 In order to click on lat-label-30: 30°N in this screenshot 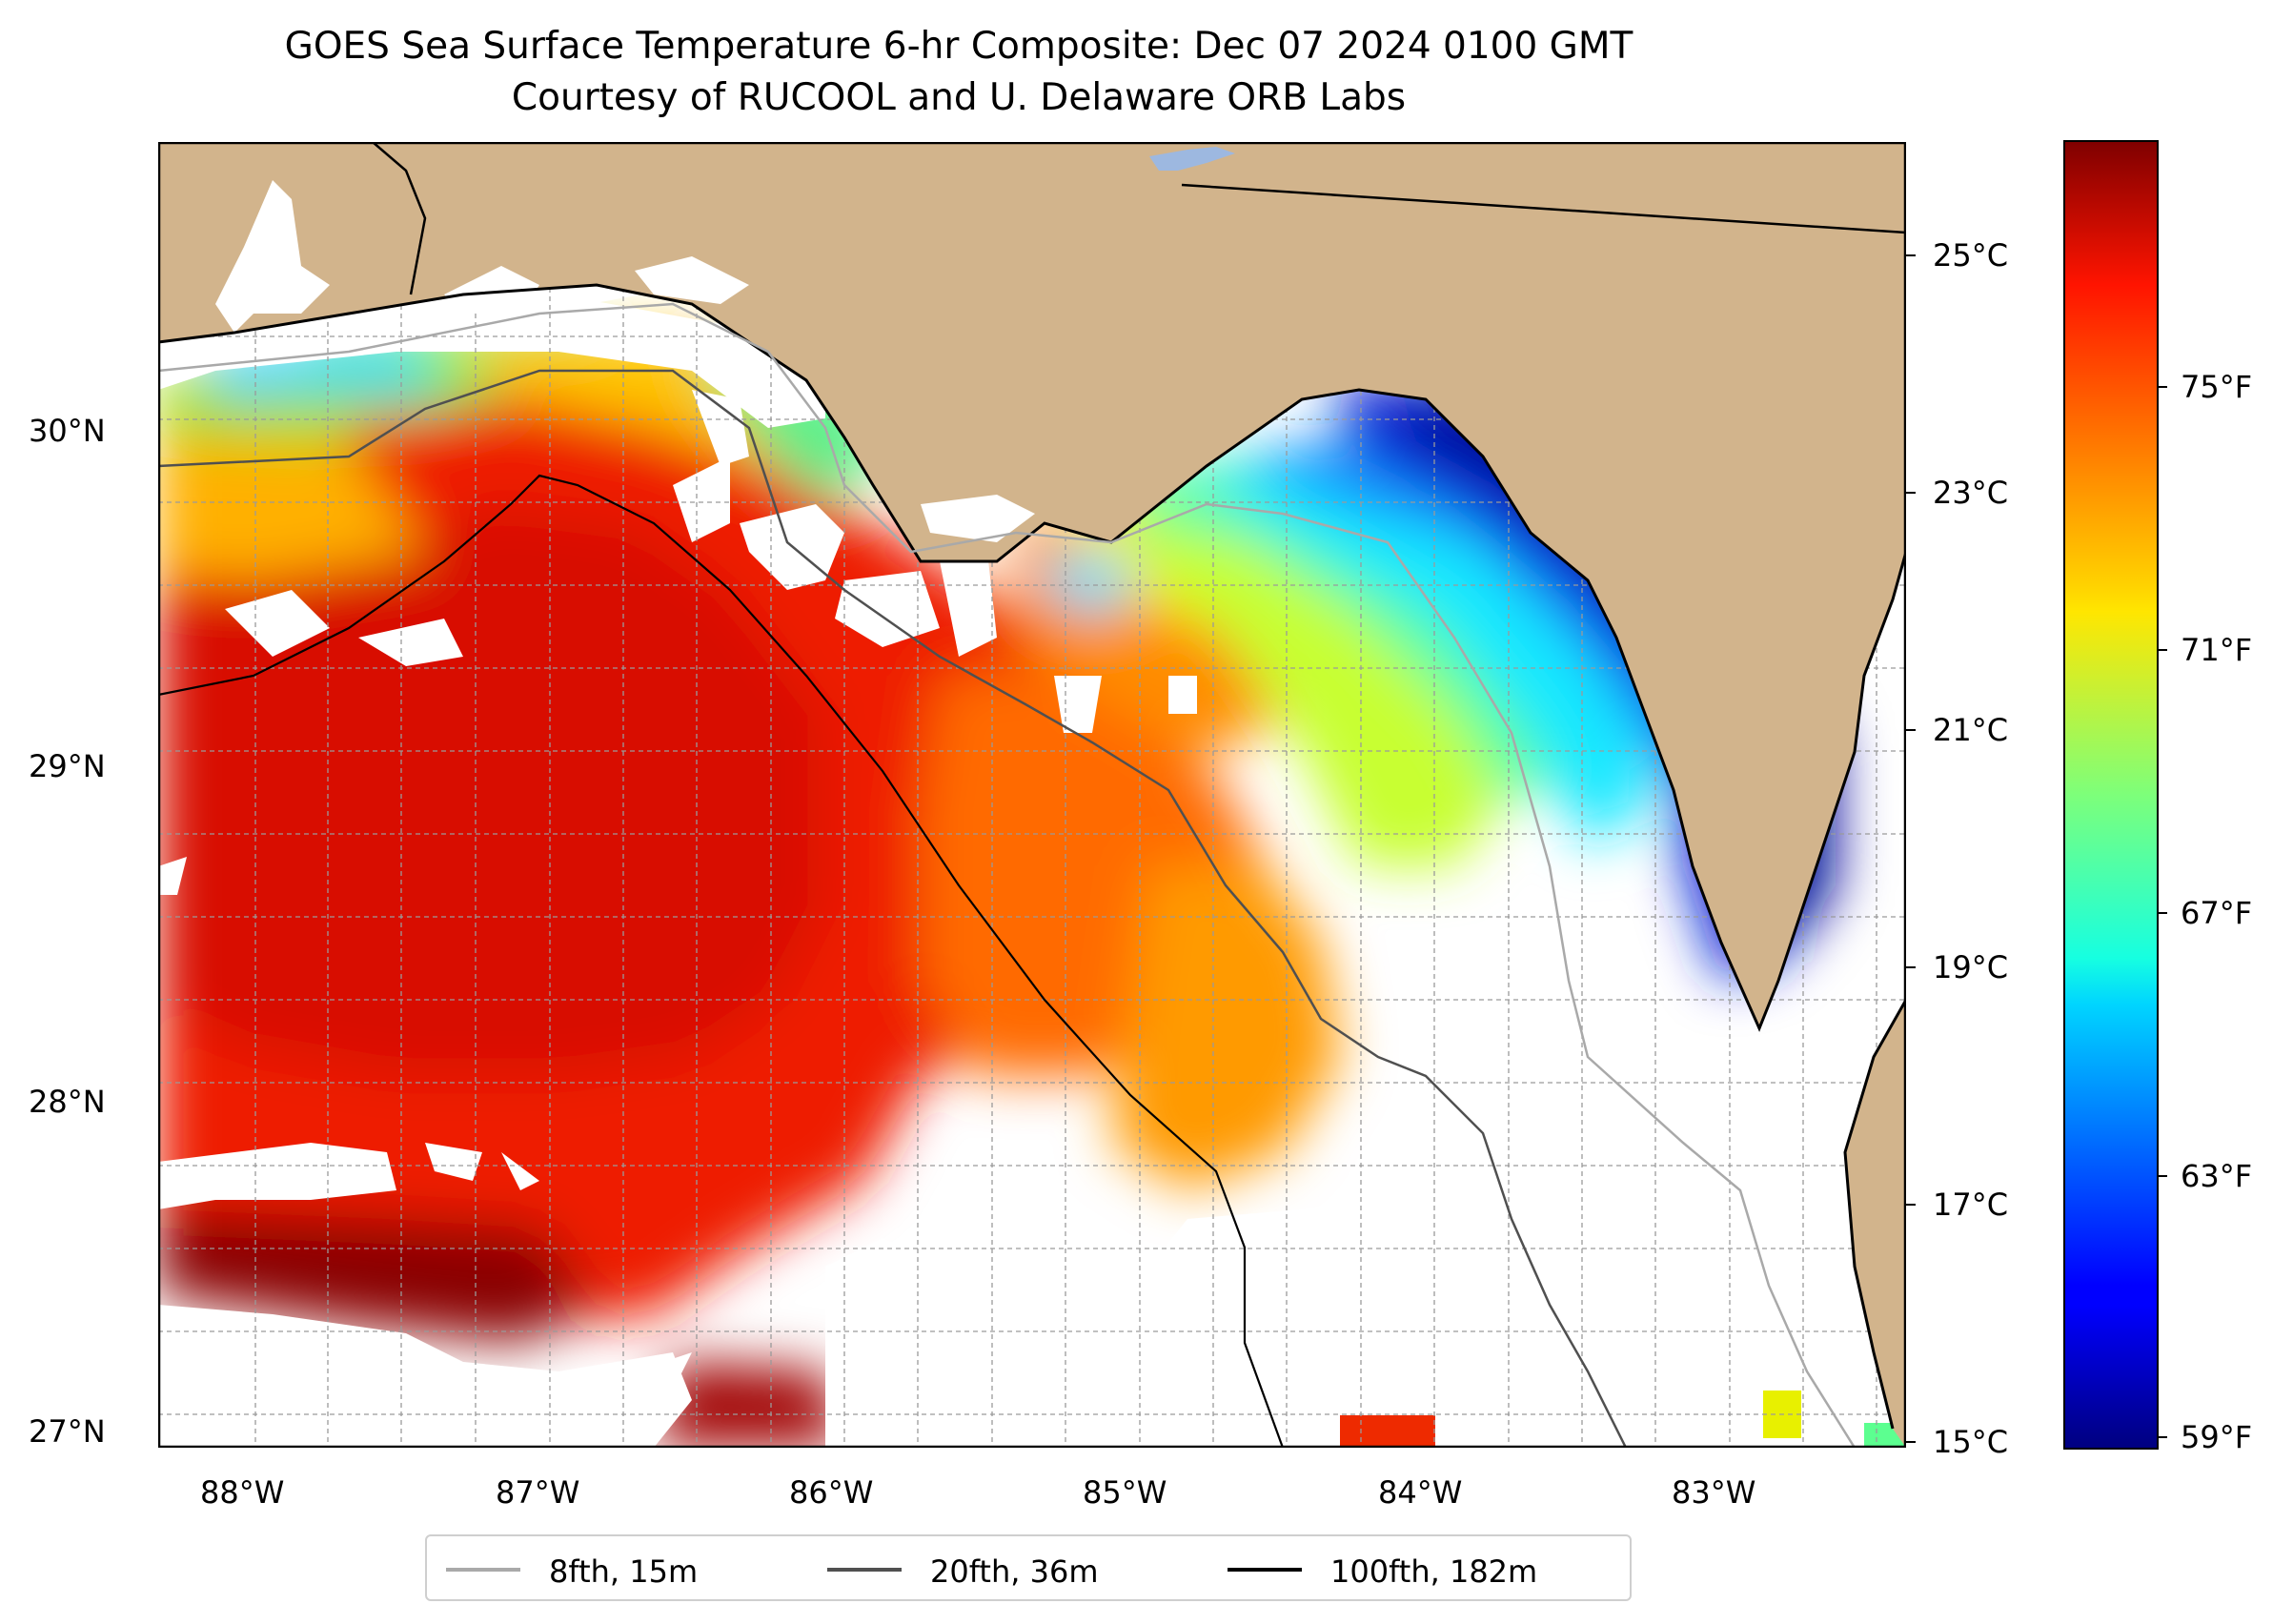, I will do `click(68, 431)`.